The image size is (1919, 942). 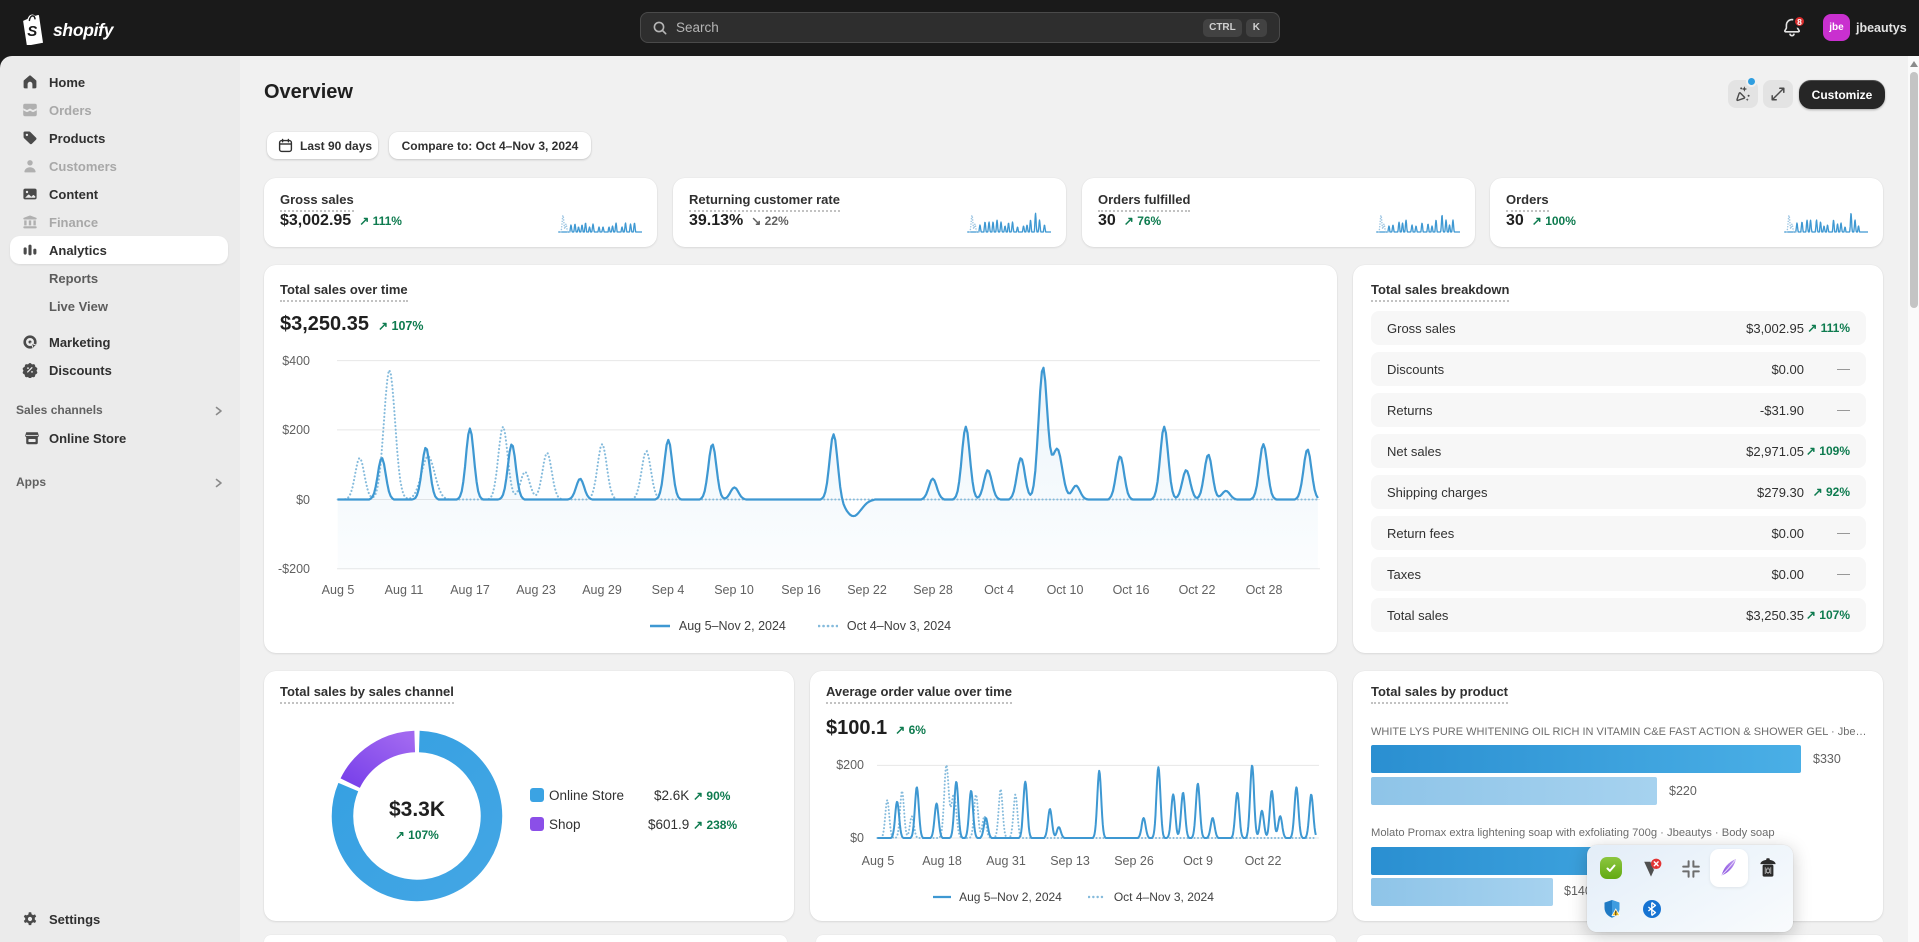 What do you see at coordinates (32, 31) in the screenshot?
I see `svg-text: S` at bounding box center [32, 31].